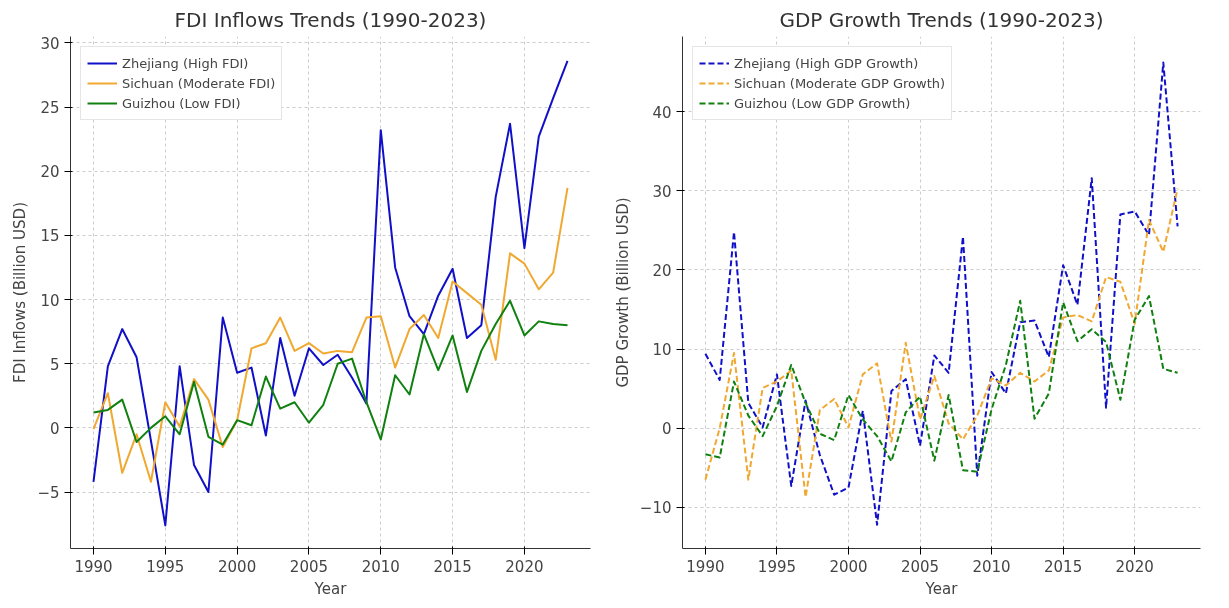 The image size is (1229, 608). I want to click on legend-label: Zhejiang (High GDP Growth), so click(826, 63).